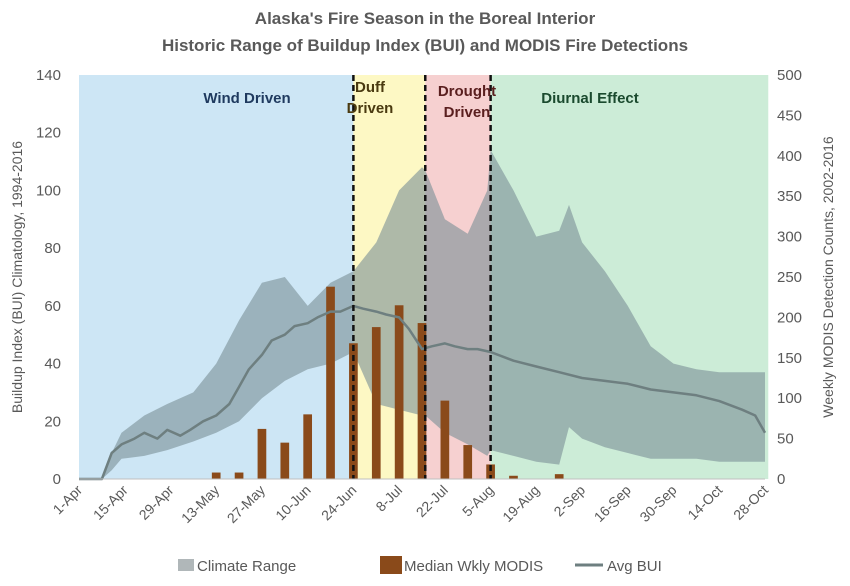 This screenshot has width=850, height=586. I want to click on x-tick-label: 13-May, so click(200, 504).